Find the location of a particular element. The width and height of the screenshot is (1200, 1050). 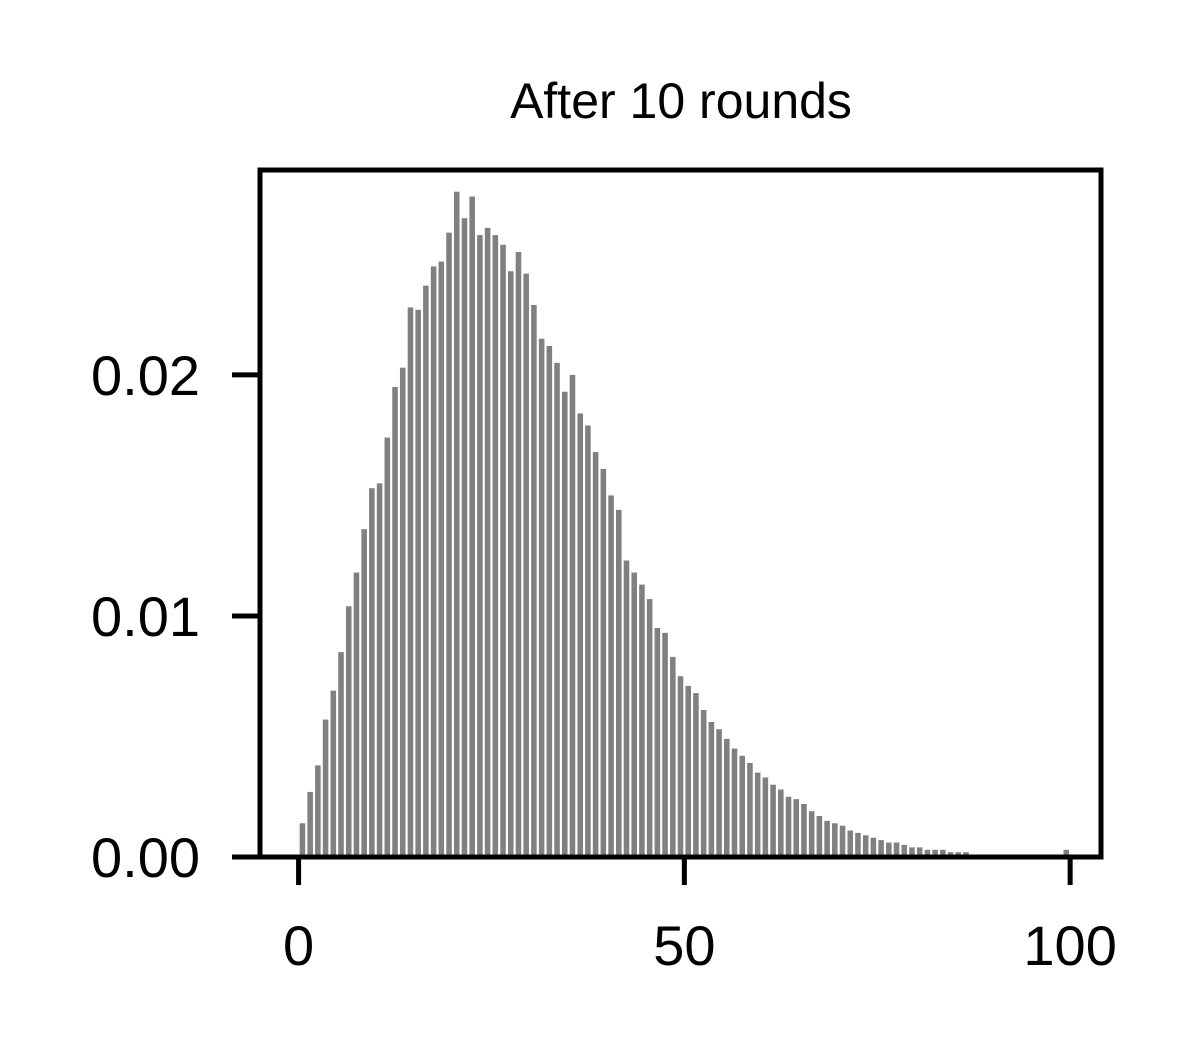

y-tick-label: 0.01 is located at coordinates (145, 616).